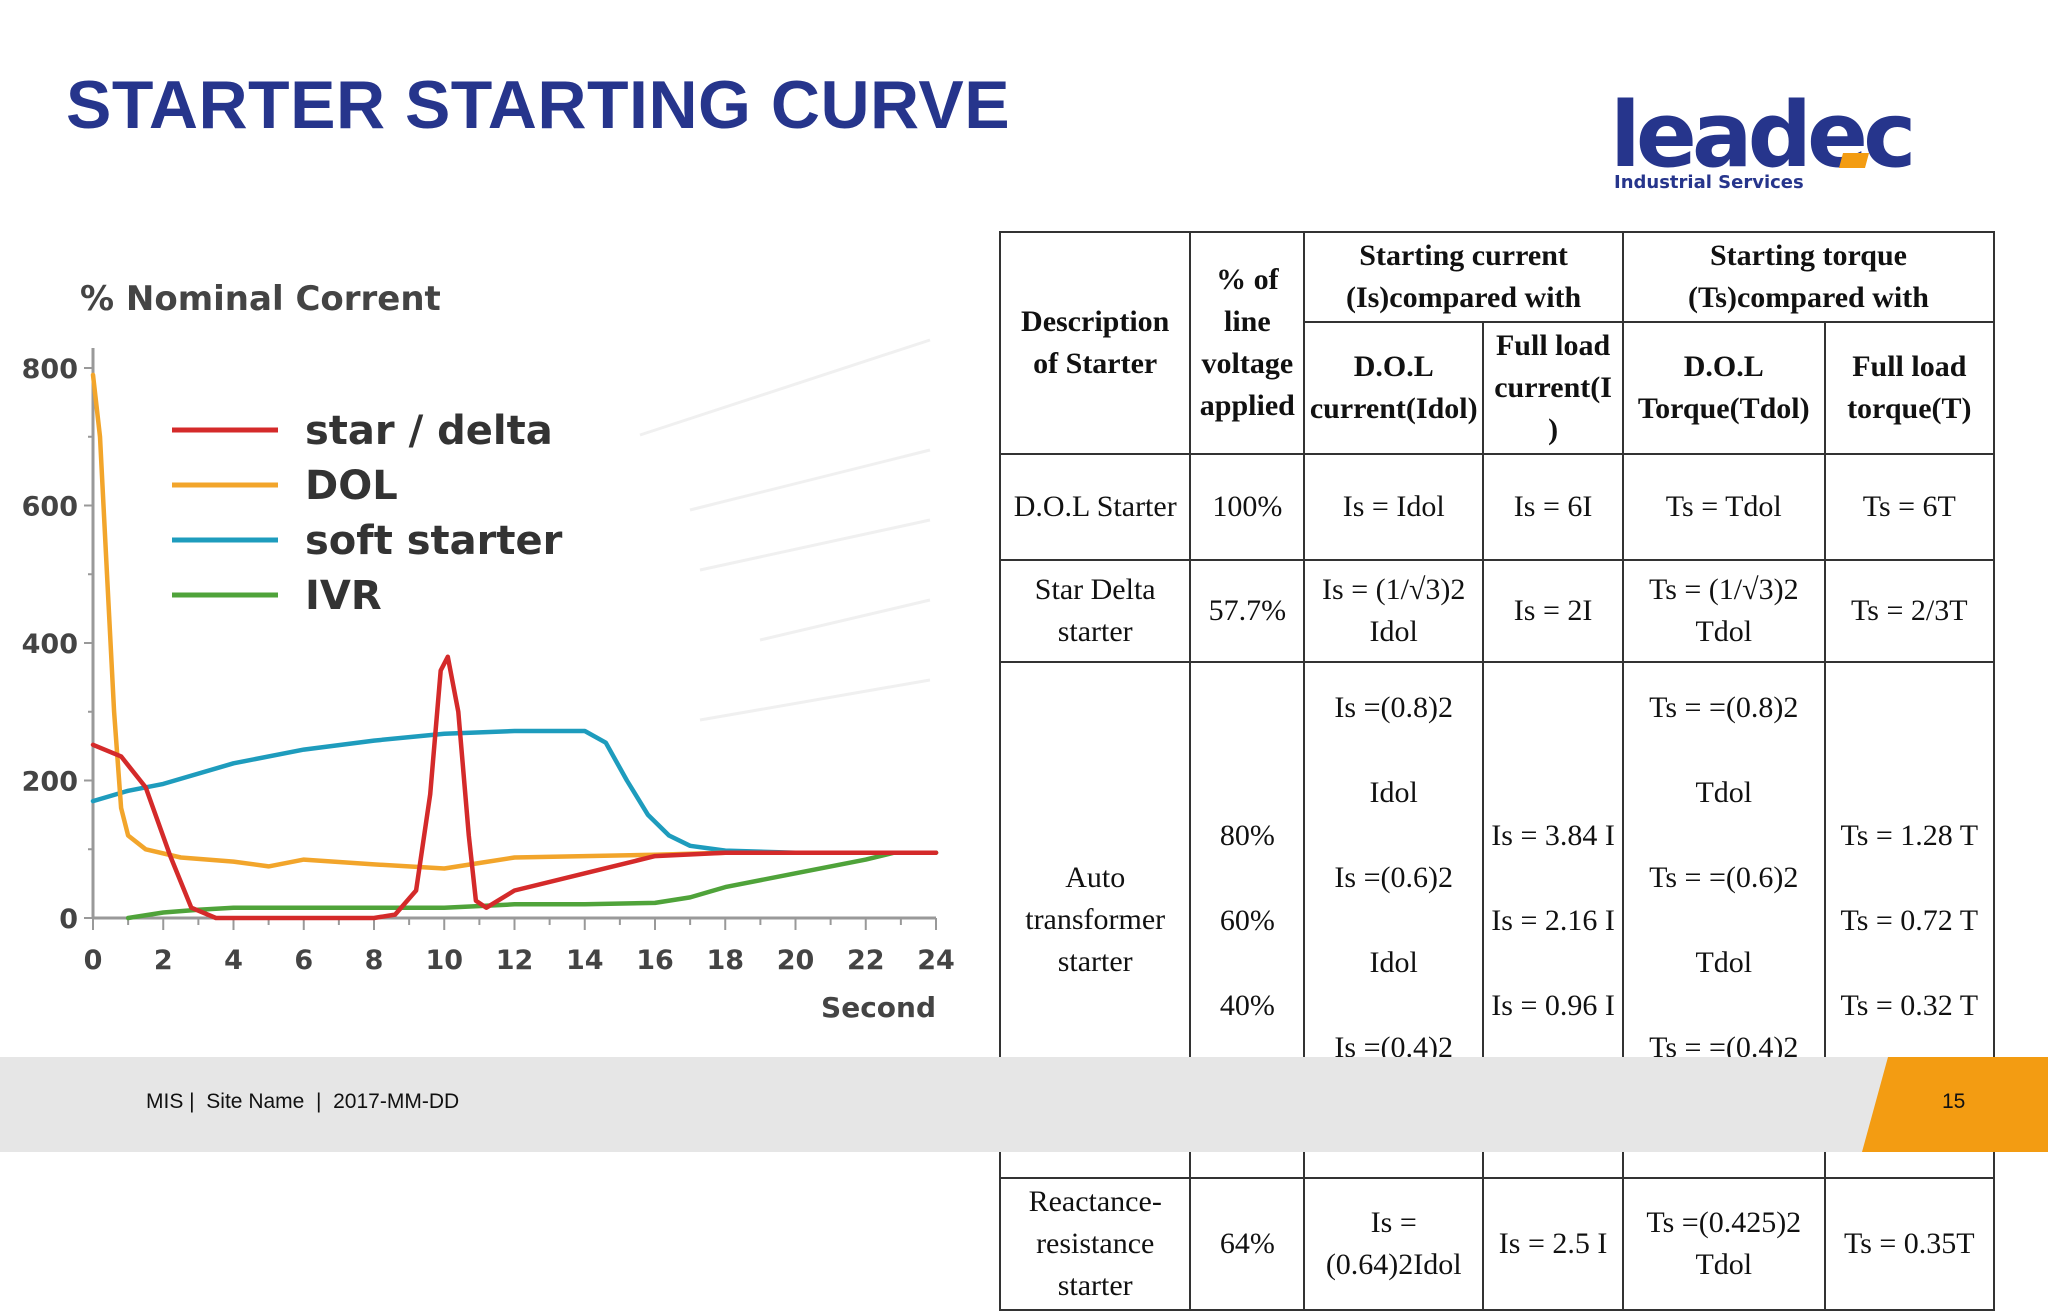 The width and height of the screenshot is (2048, 1311). I want to click on y-tick-label: 400, so click(50, 644).